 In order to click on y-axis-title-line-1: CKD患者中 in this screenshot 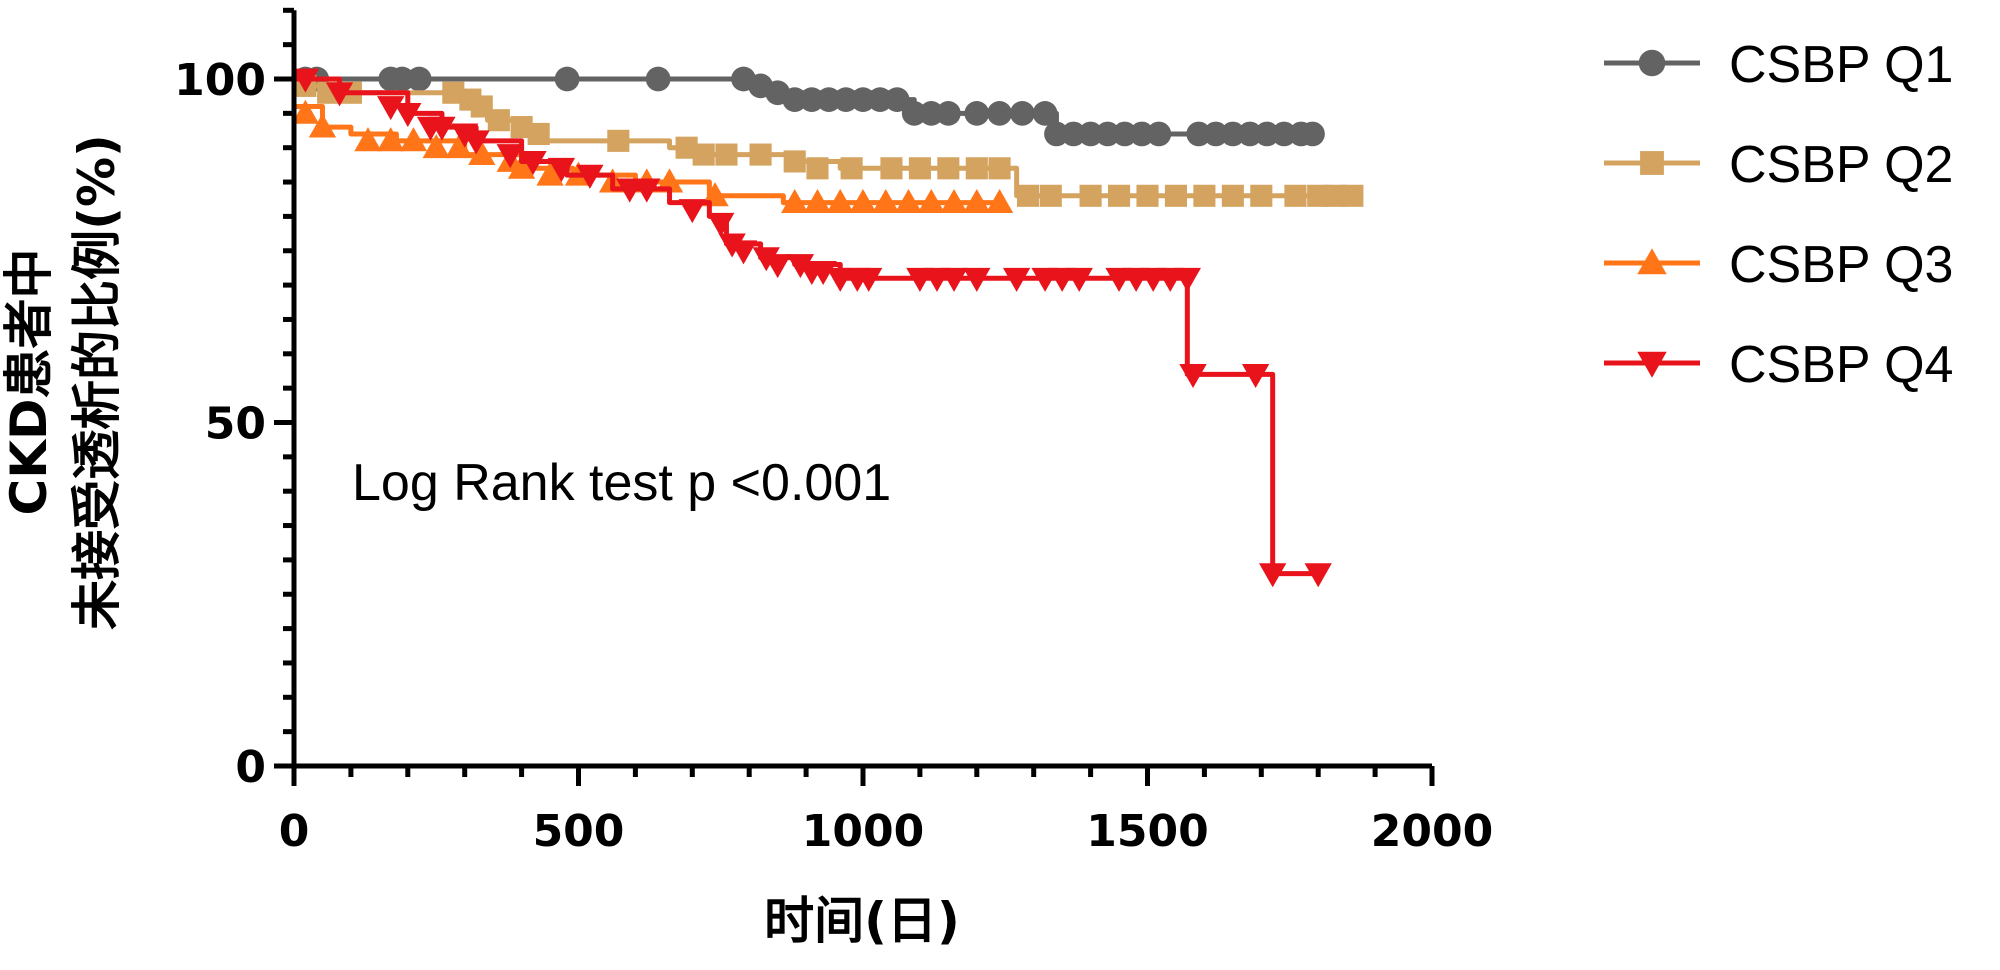, I will do `click(29, 382)`.